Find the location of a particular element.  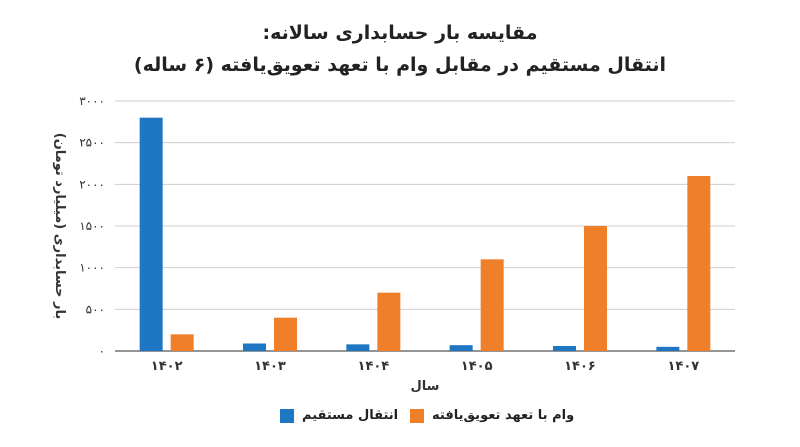

y-tick-label: ۰ is located at coordinates (102, 351).